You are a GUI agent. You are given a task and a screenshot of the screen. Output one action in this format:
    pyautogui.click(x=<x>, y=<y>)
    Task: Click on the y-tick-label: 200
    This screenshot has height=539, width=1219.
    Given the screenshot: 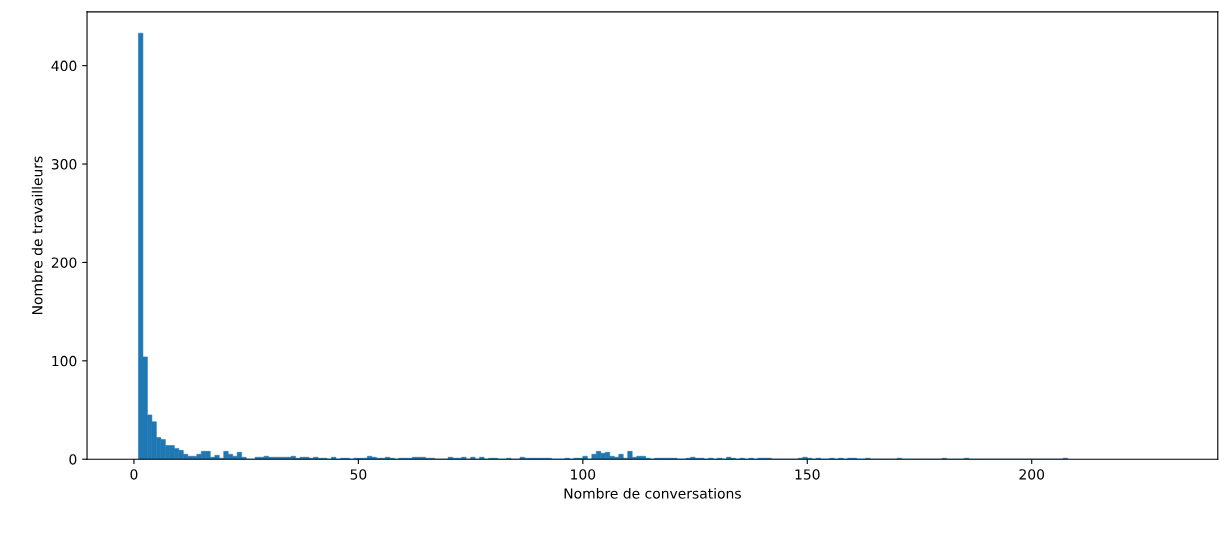 What is the action you would take?
    pyautogui.click(x=64, y=262)
    